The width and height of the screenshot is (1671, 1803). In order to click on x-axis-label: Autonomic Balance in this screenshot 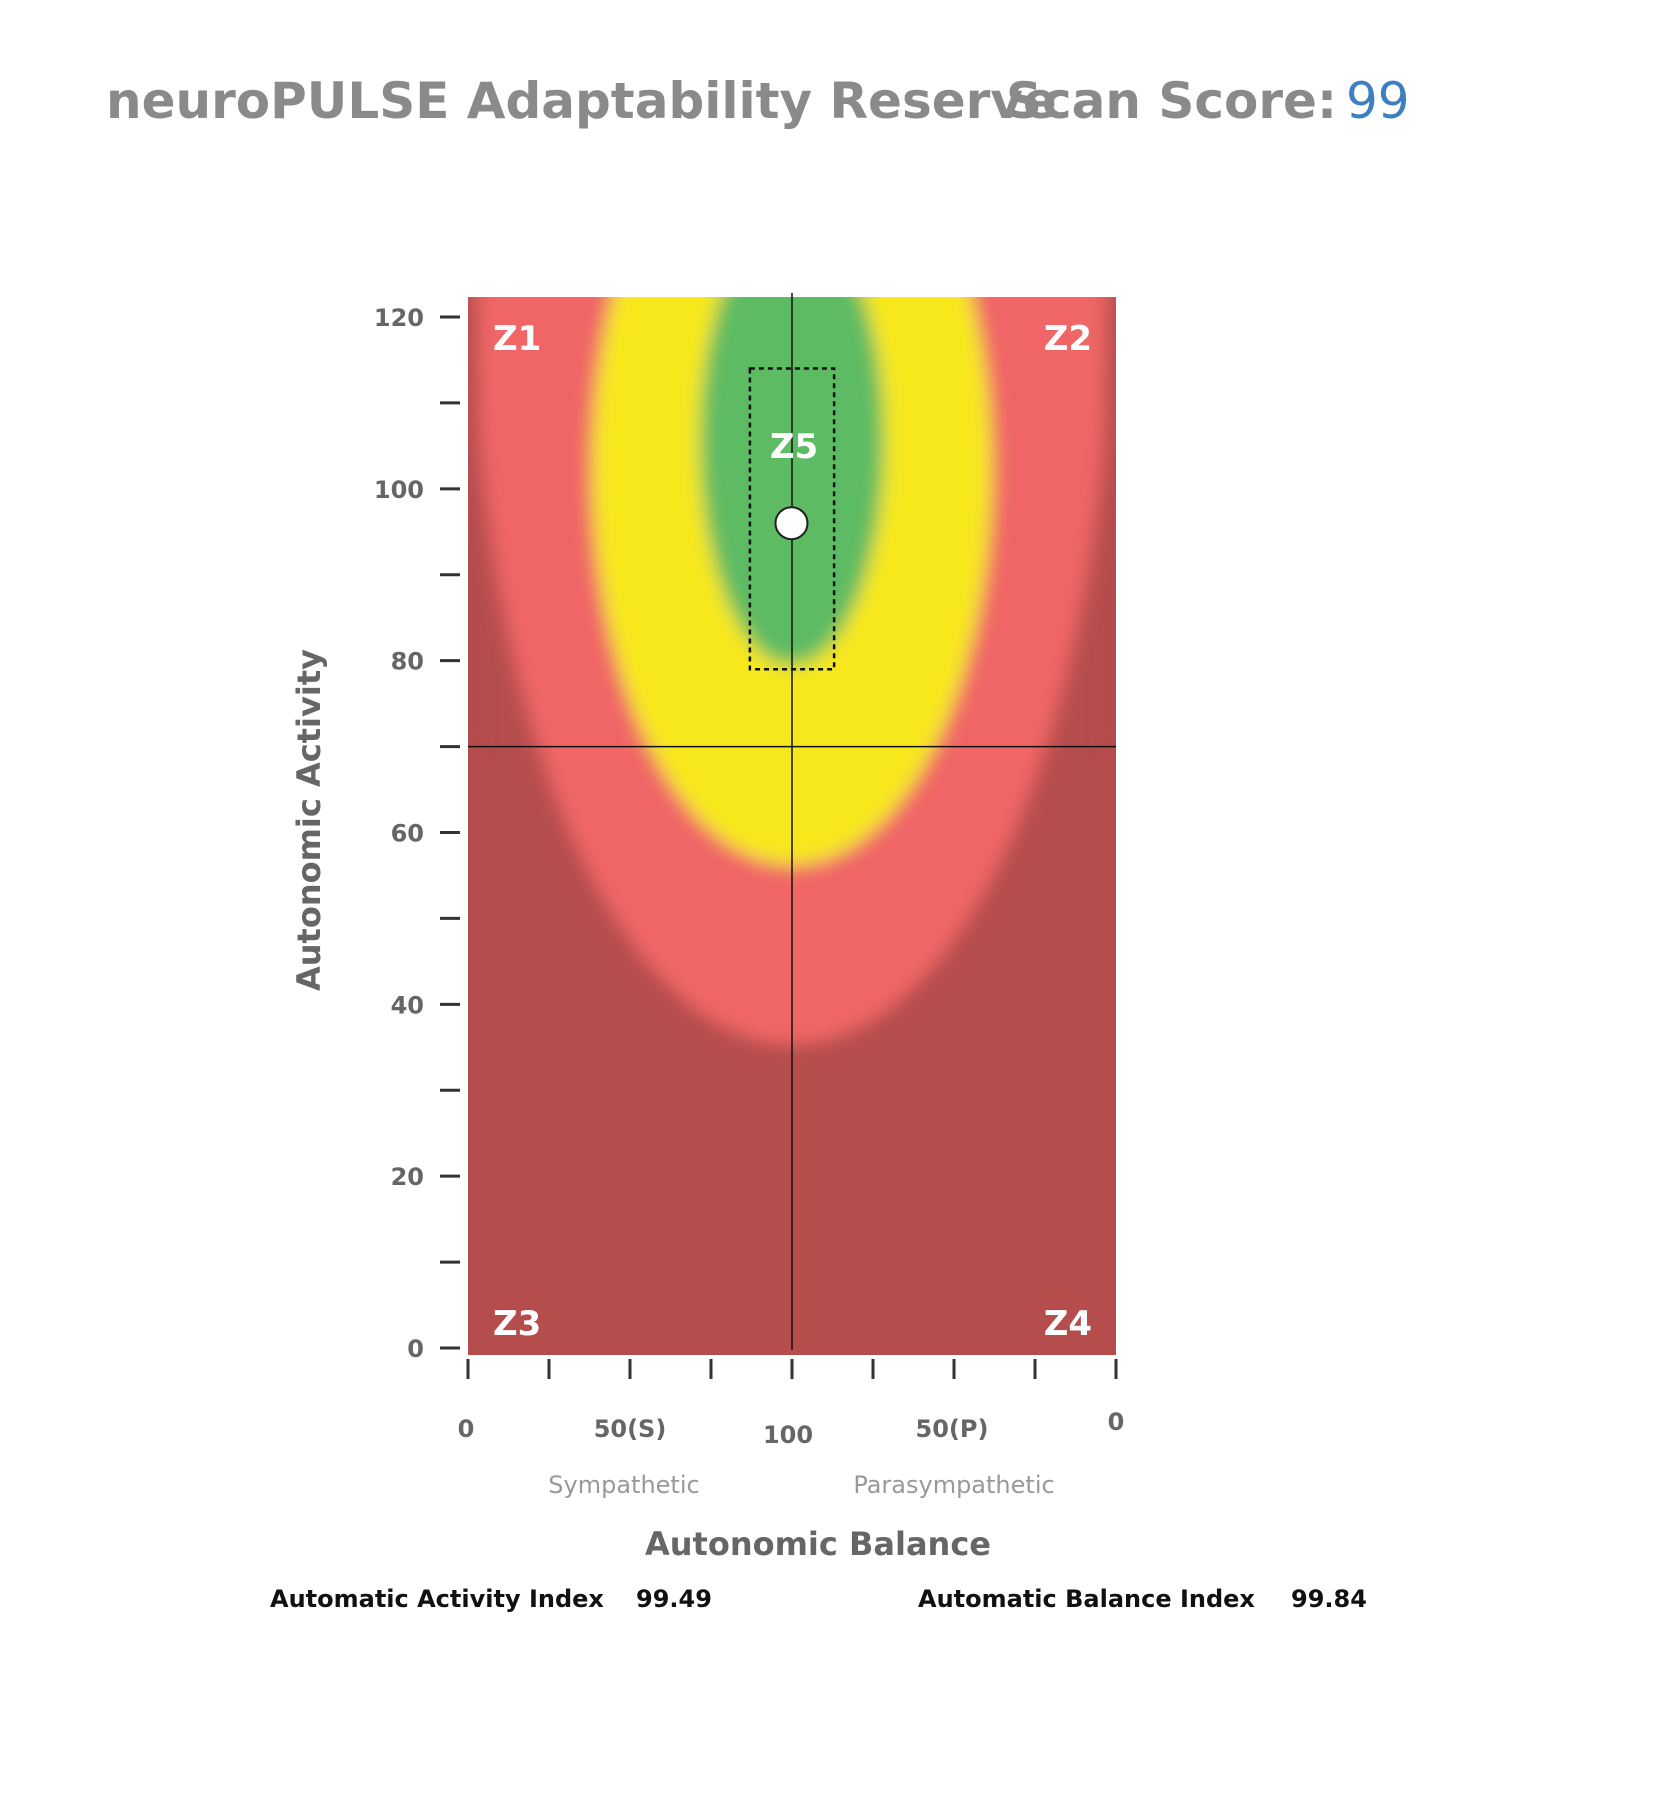, I will do `click(818, 1542)`.